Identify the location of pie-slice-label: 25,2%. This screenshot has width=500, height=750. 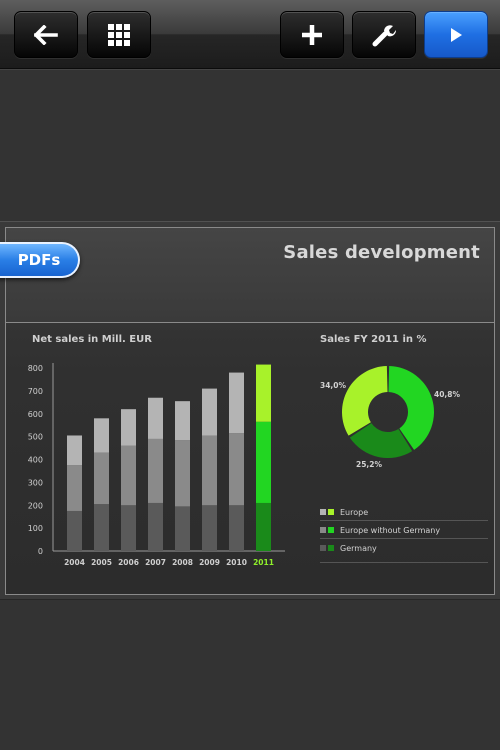
(369, 464).